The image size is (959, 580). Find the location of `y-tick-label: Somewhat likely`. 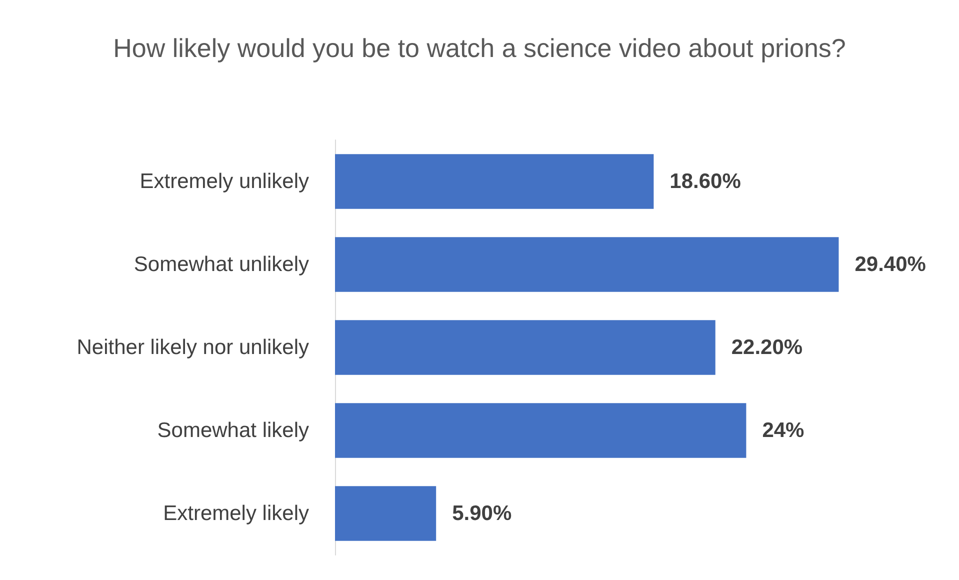

y-tick-label: Somewhat likely is located at coordinates (233, 430).